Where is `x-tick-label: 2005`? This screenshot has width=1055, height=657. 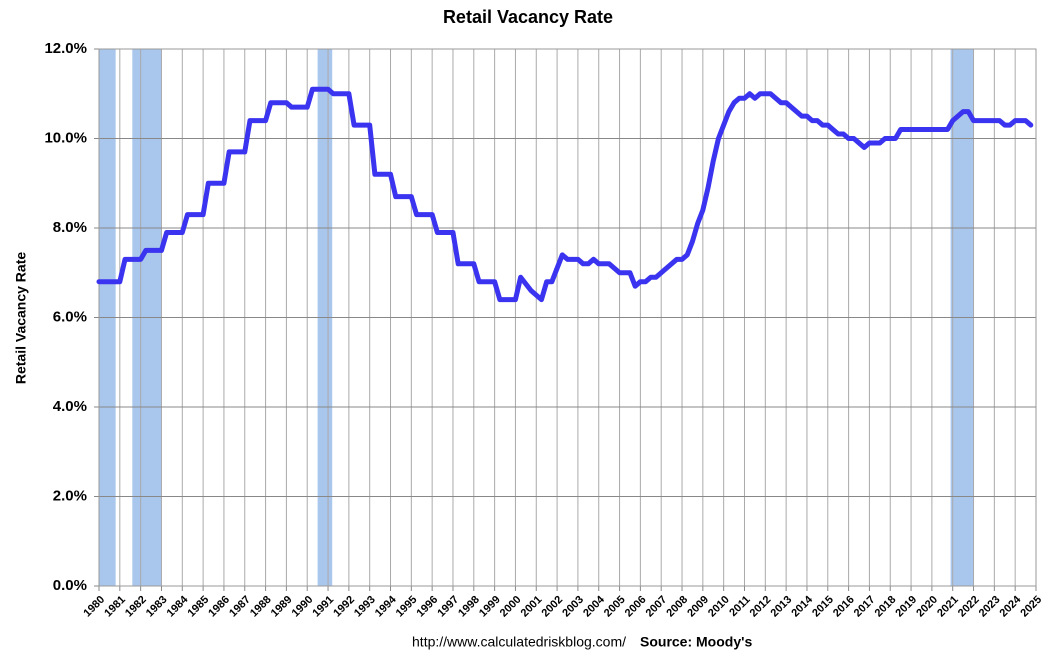
x-tick-label: 2005 is located at coordinates (615, 607).